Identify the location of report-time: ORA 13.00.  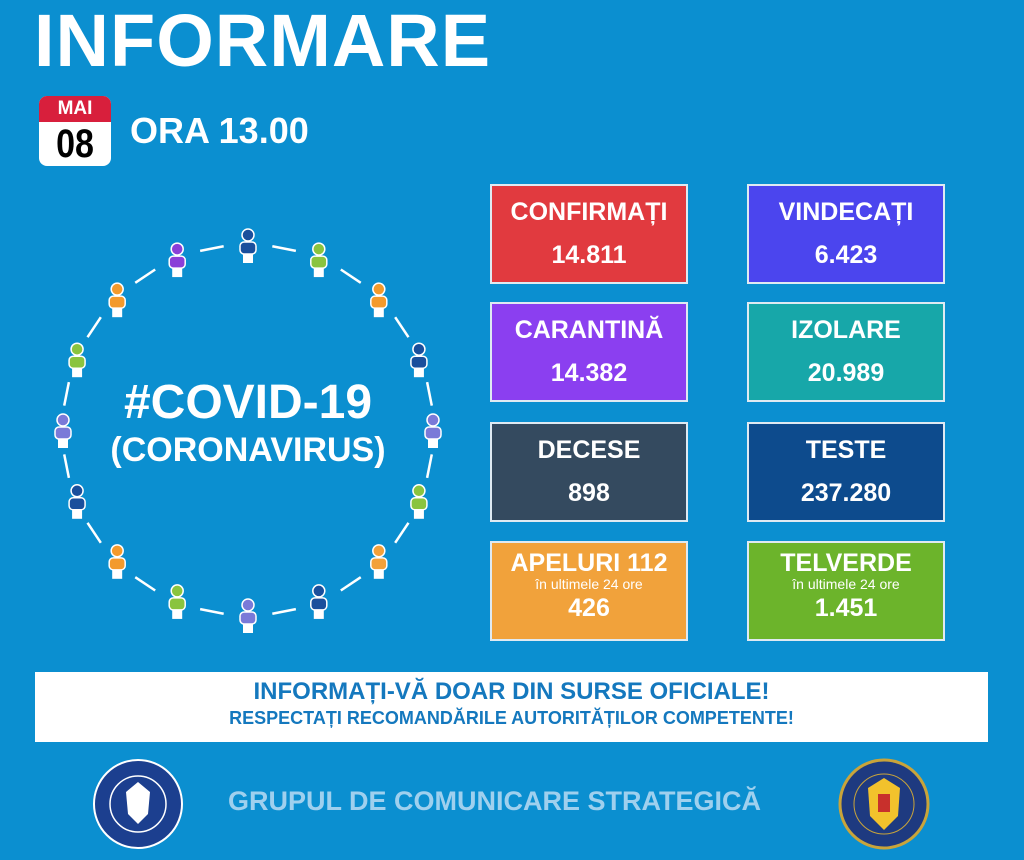
(219, 130).